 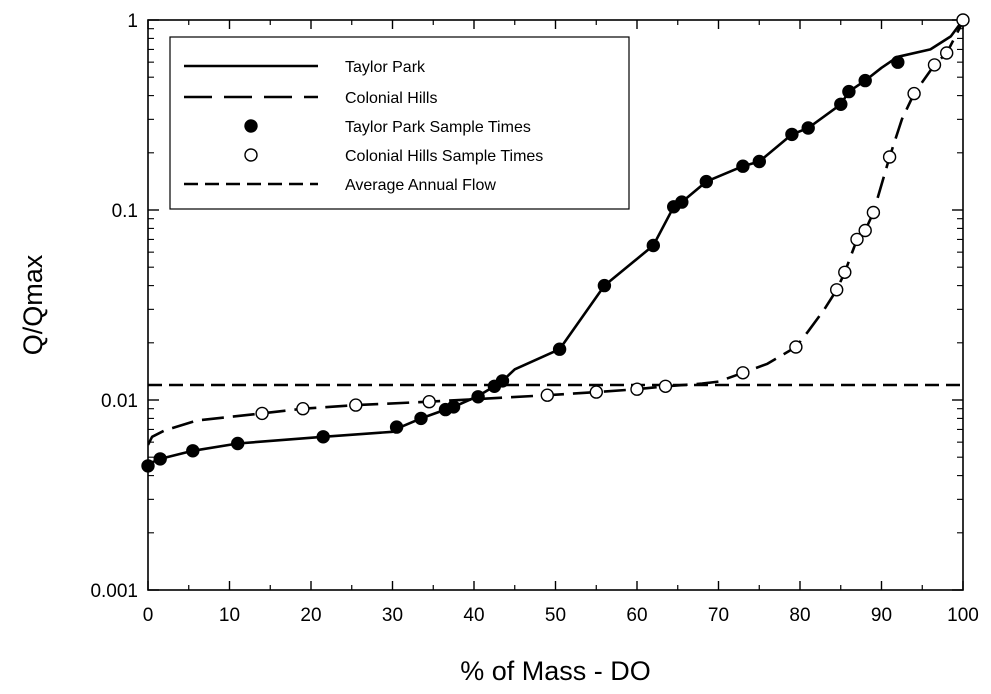 What do you see at coordinates (391, 98) in the screenshot?
I see `legend-label-colonial-hills: Colonial Hills` at bounding box center [391, 98].